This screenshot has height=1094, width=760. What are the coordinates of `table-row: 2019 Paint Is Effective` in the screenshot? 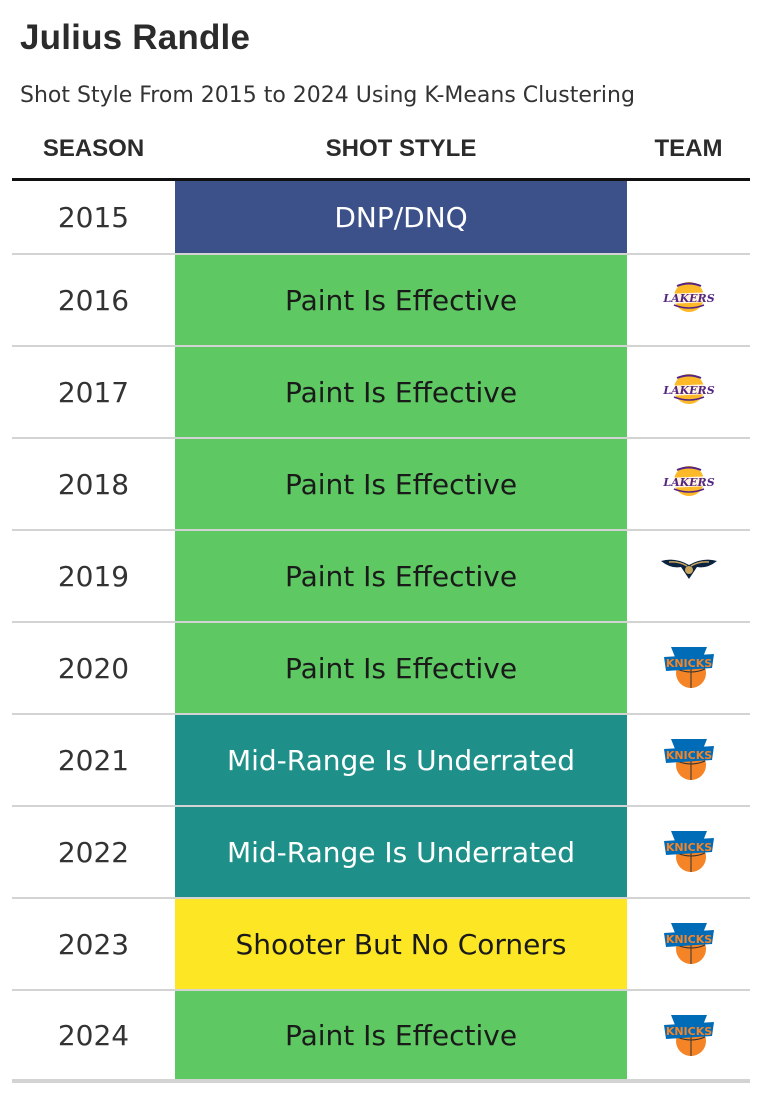 It's located at (381, 577).